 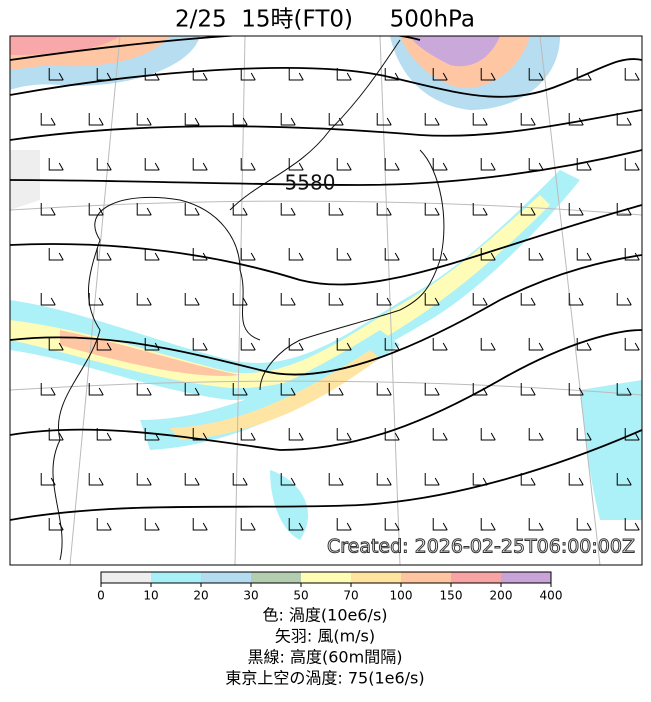 I want to click on colorbar-tick-label: 50, so click(x=300, y=596).